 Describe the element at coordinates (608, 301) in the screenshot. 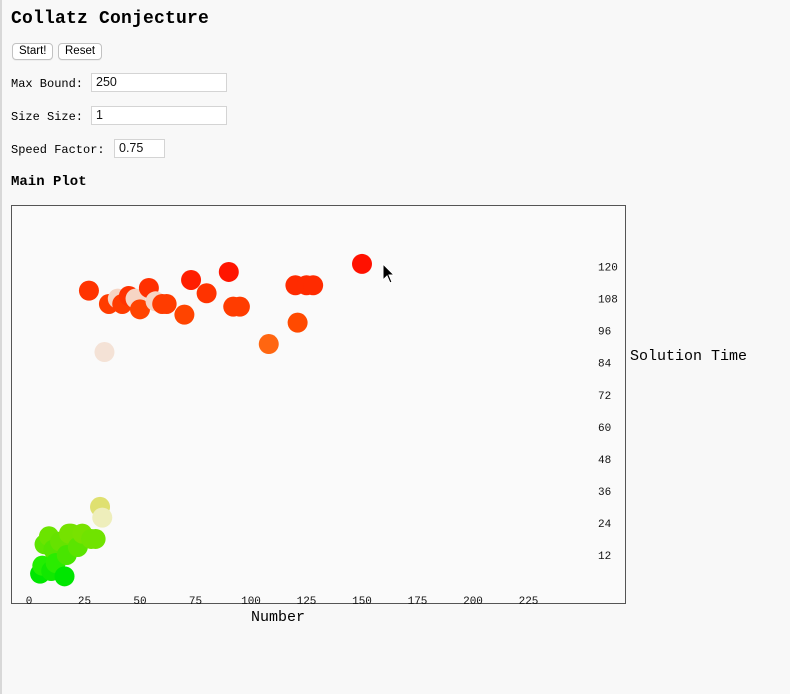

I see `y-tick-label: 108` at that location.